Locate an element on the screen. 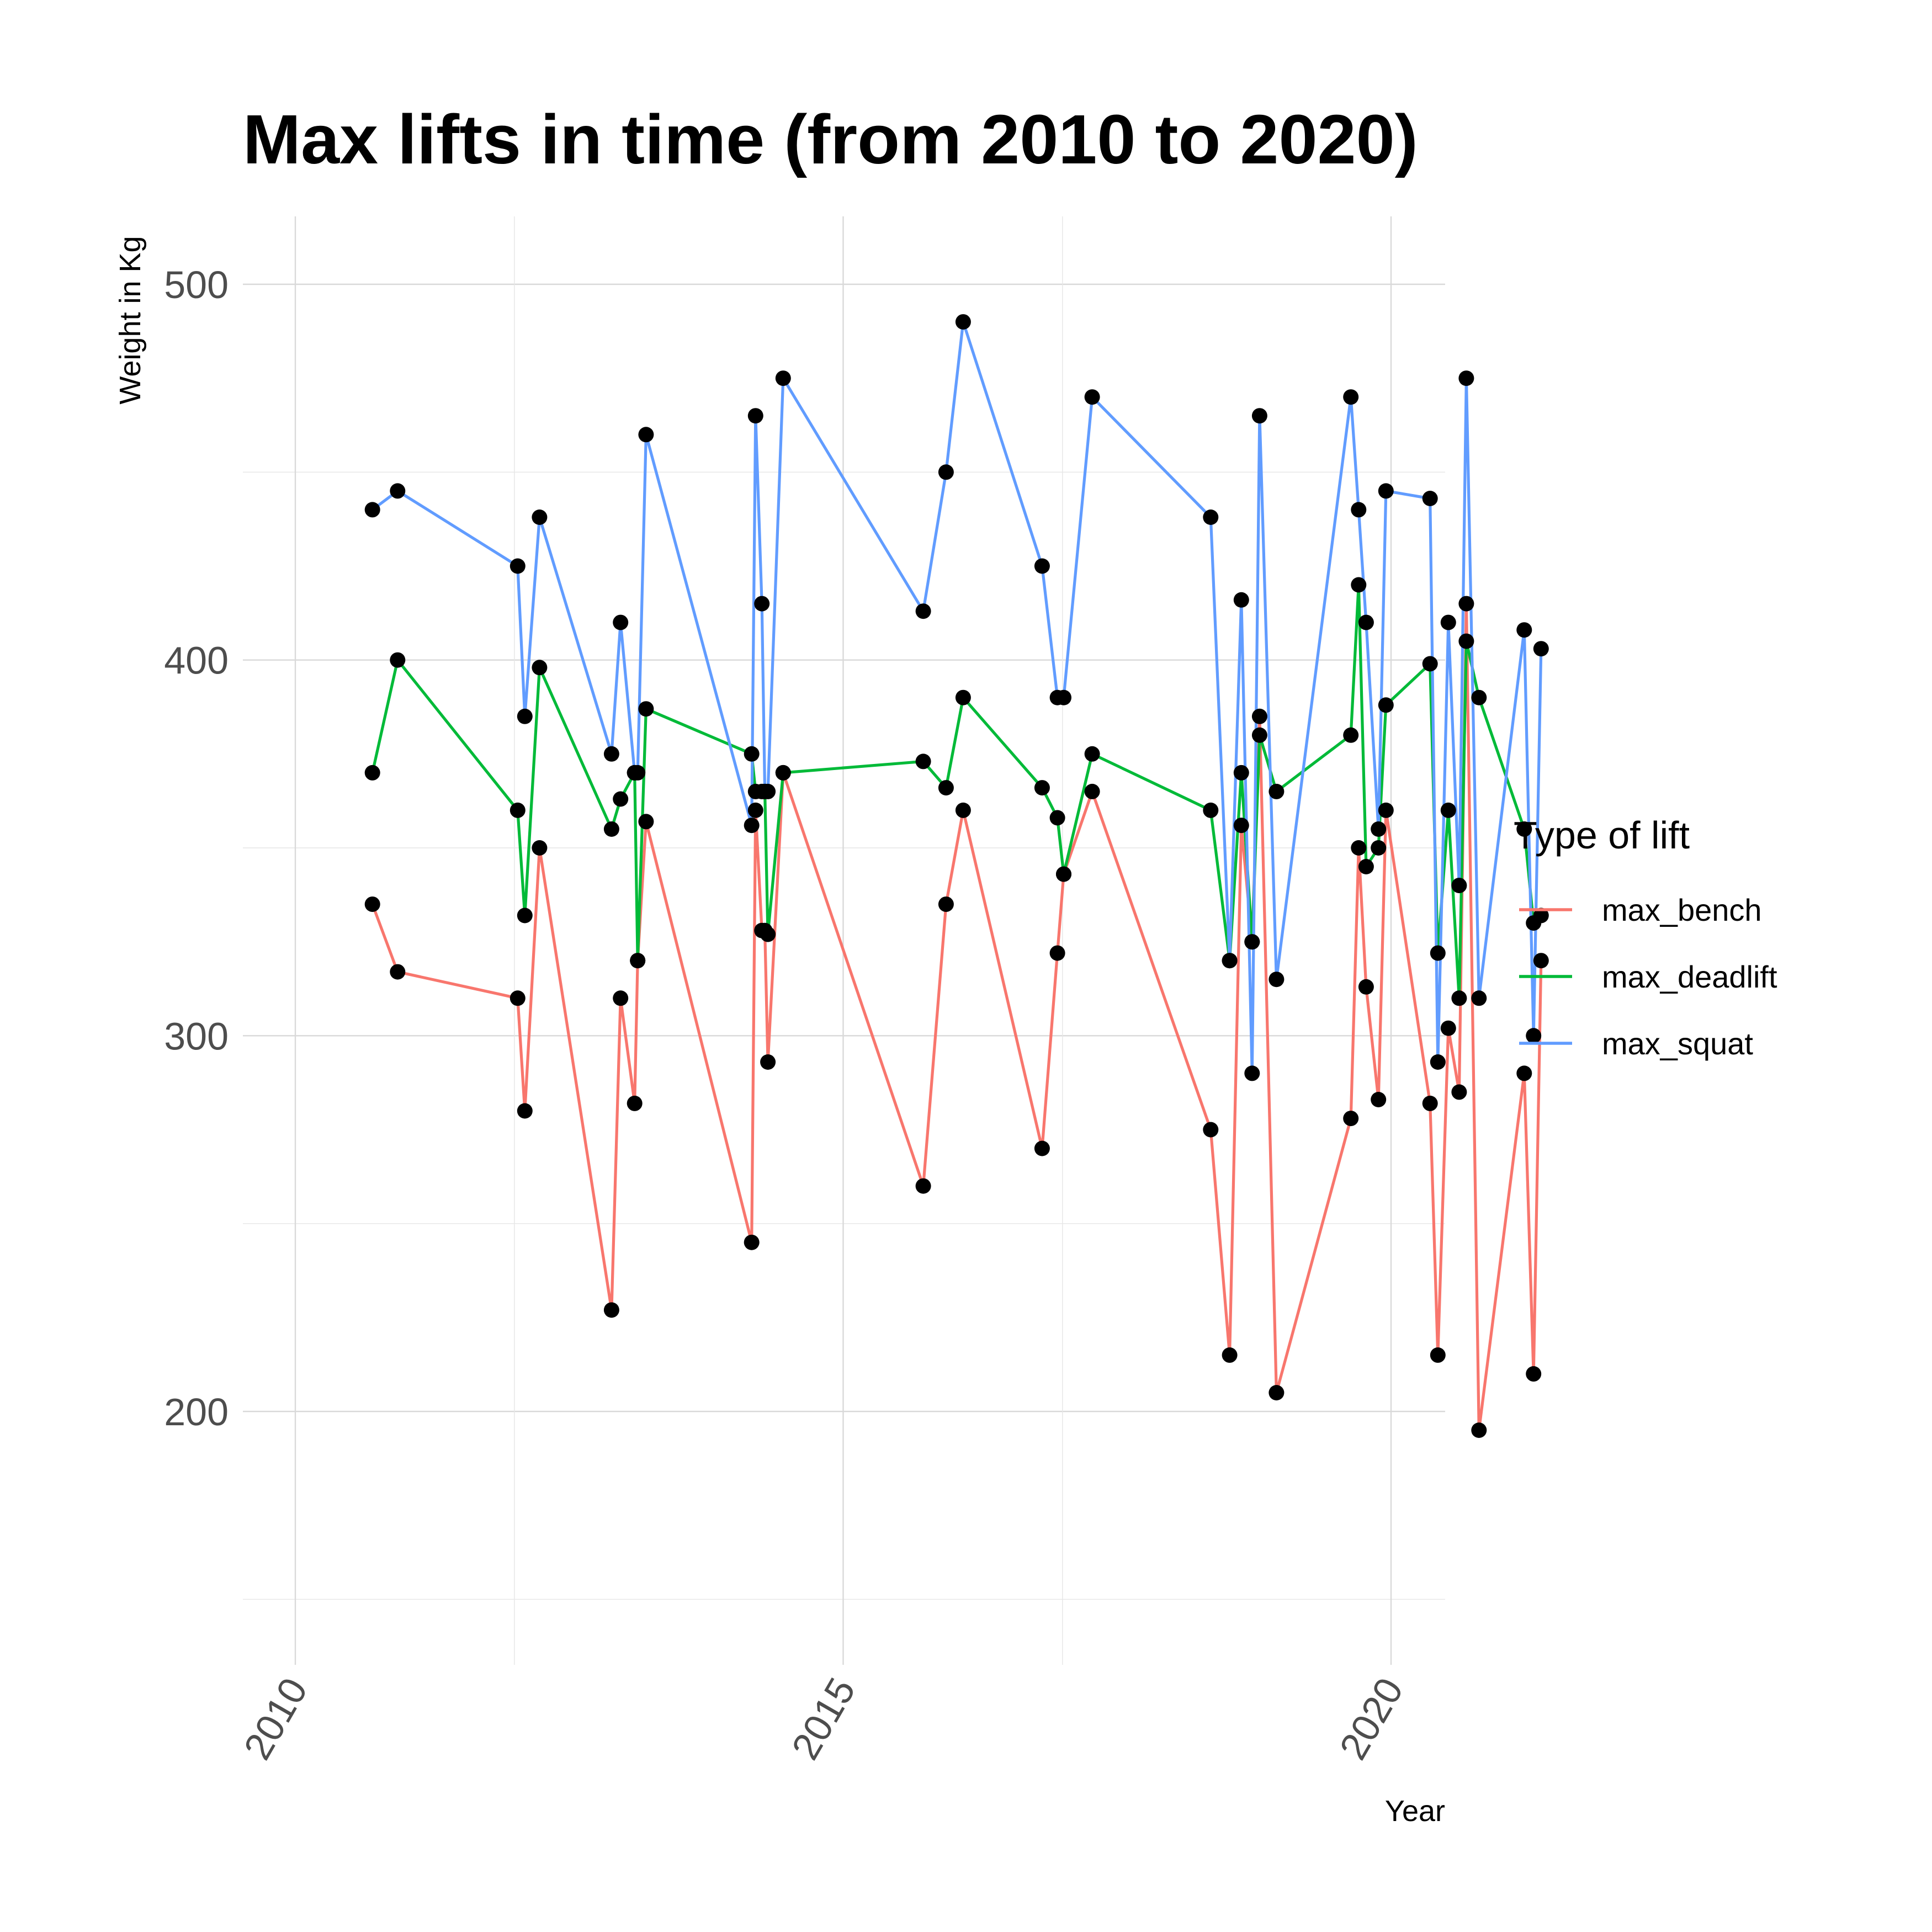  chart-title: Max lifts in time (from 2010 to 2020) is located at coordinates (831, 139).